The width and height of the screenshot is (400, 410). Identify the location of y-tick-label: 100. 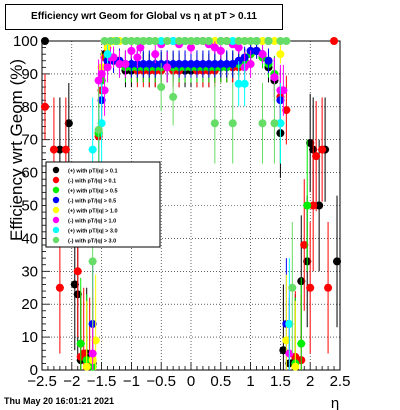
(25, 41).